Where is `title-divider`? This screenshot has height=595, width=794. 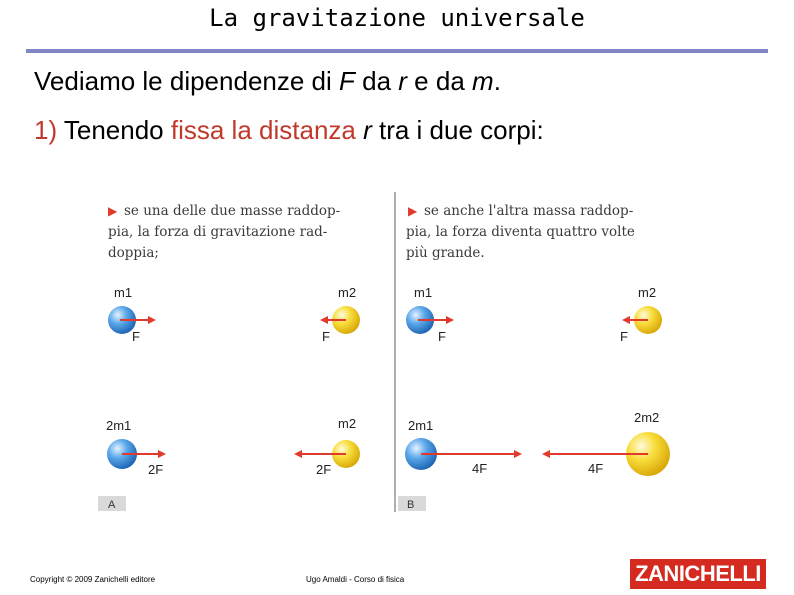
title-divider is located at coordinates (397, 51).